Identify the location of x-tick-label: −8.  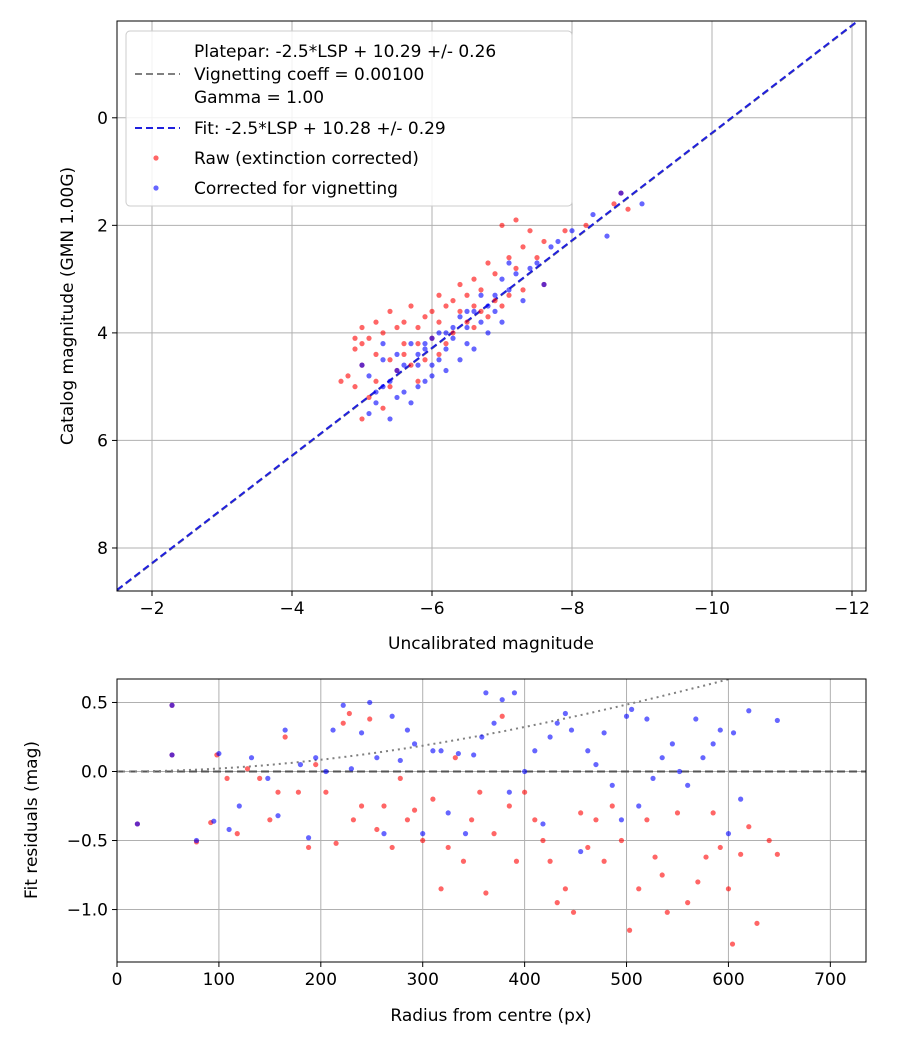
(571, 609).